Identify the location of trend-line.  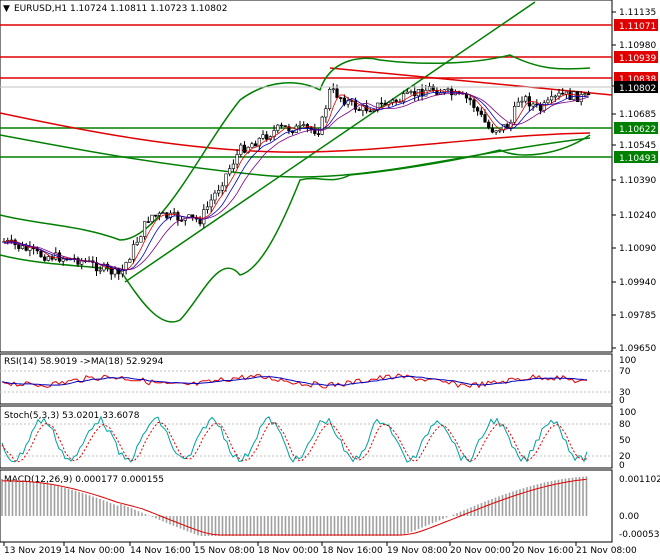
(471, 81).